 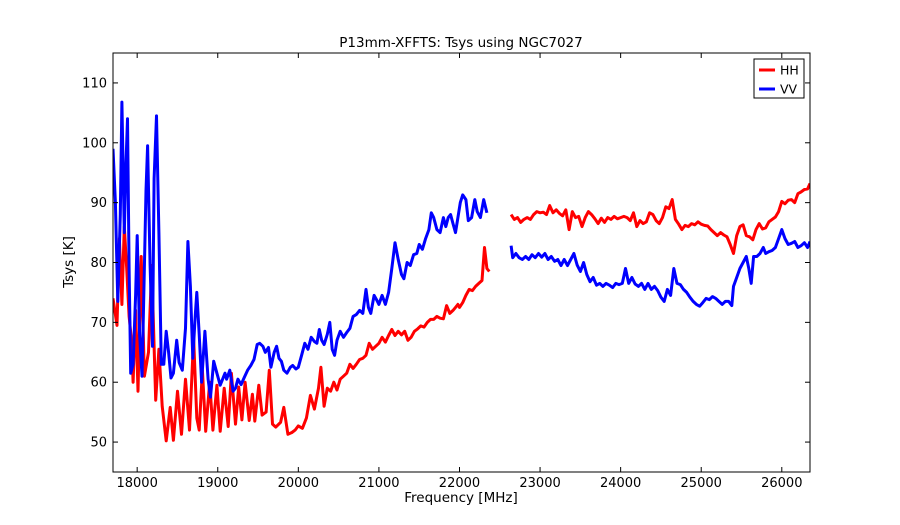 I want to click on x-tick-label: 20000, so click(x=298, y=483).